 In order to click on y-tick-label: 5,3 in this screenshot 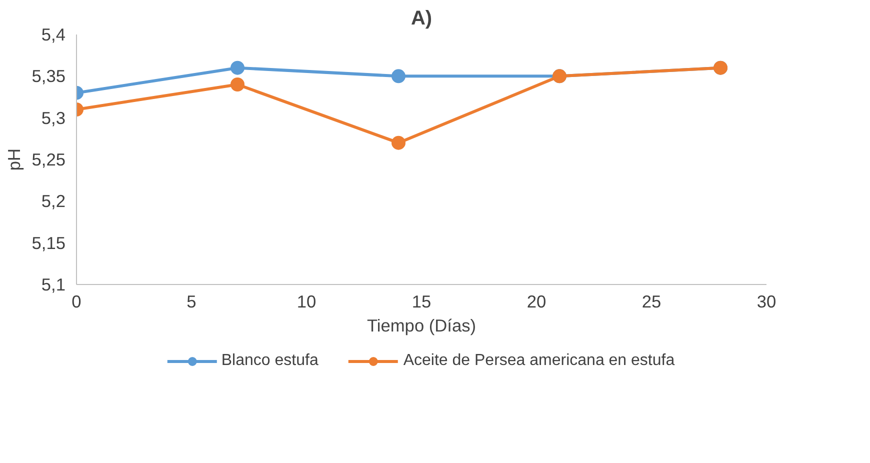, I will do `click(53, 118)`.